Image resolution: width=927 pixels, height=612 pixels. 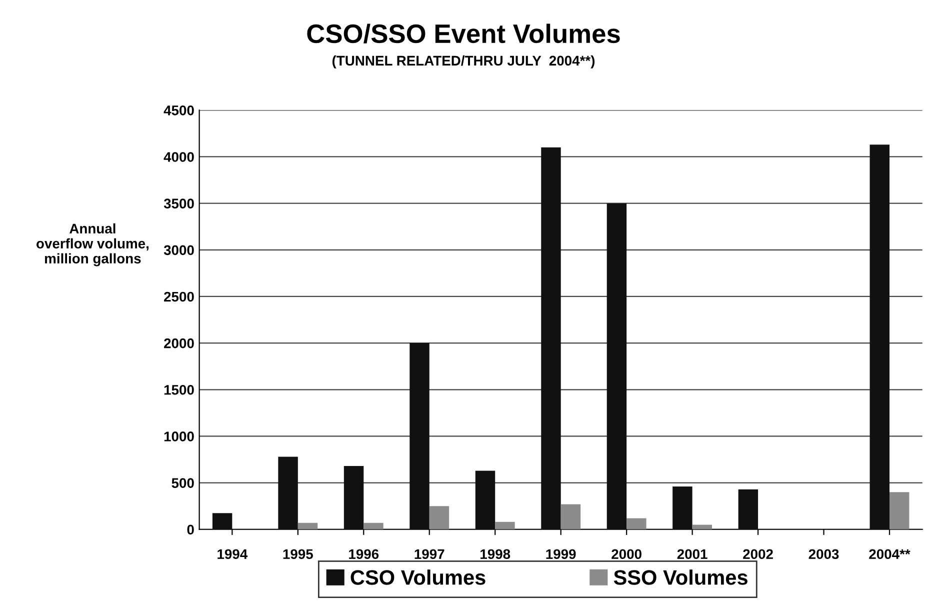 I want to click on y-tick-label: 2000, so click(x=179, y=343).